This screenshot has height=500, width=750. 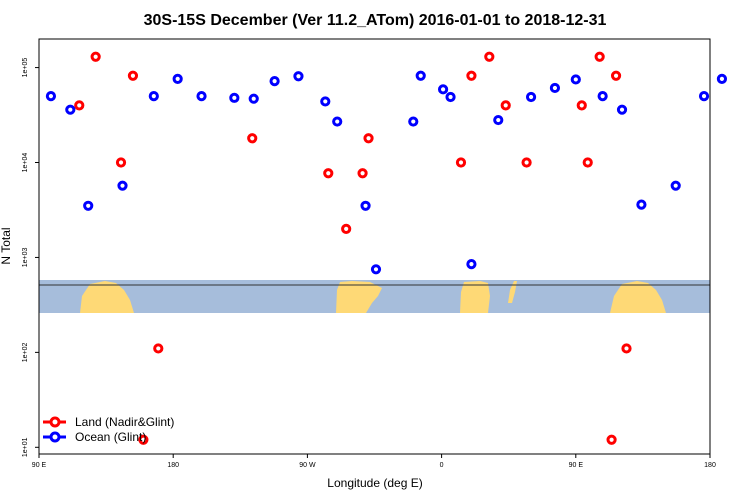 What do you see at coordinates (374, 461) in the screenshot?
I see `x-axis: 90 E 180 90 W 0 90 E 180` at bounding box center [374, 461].